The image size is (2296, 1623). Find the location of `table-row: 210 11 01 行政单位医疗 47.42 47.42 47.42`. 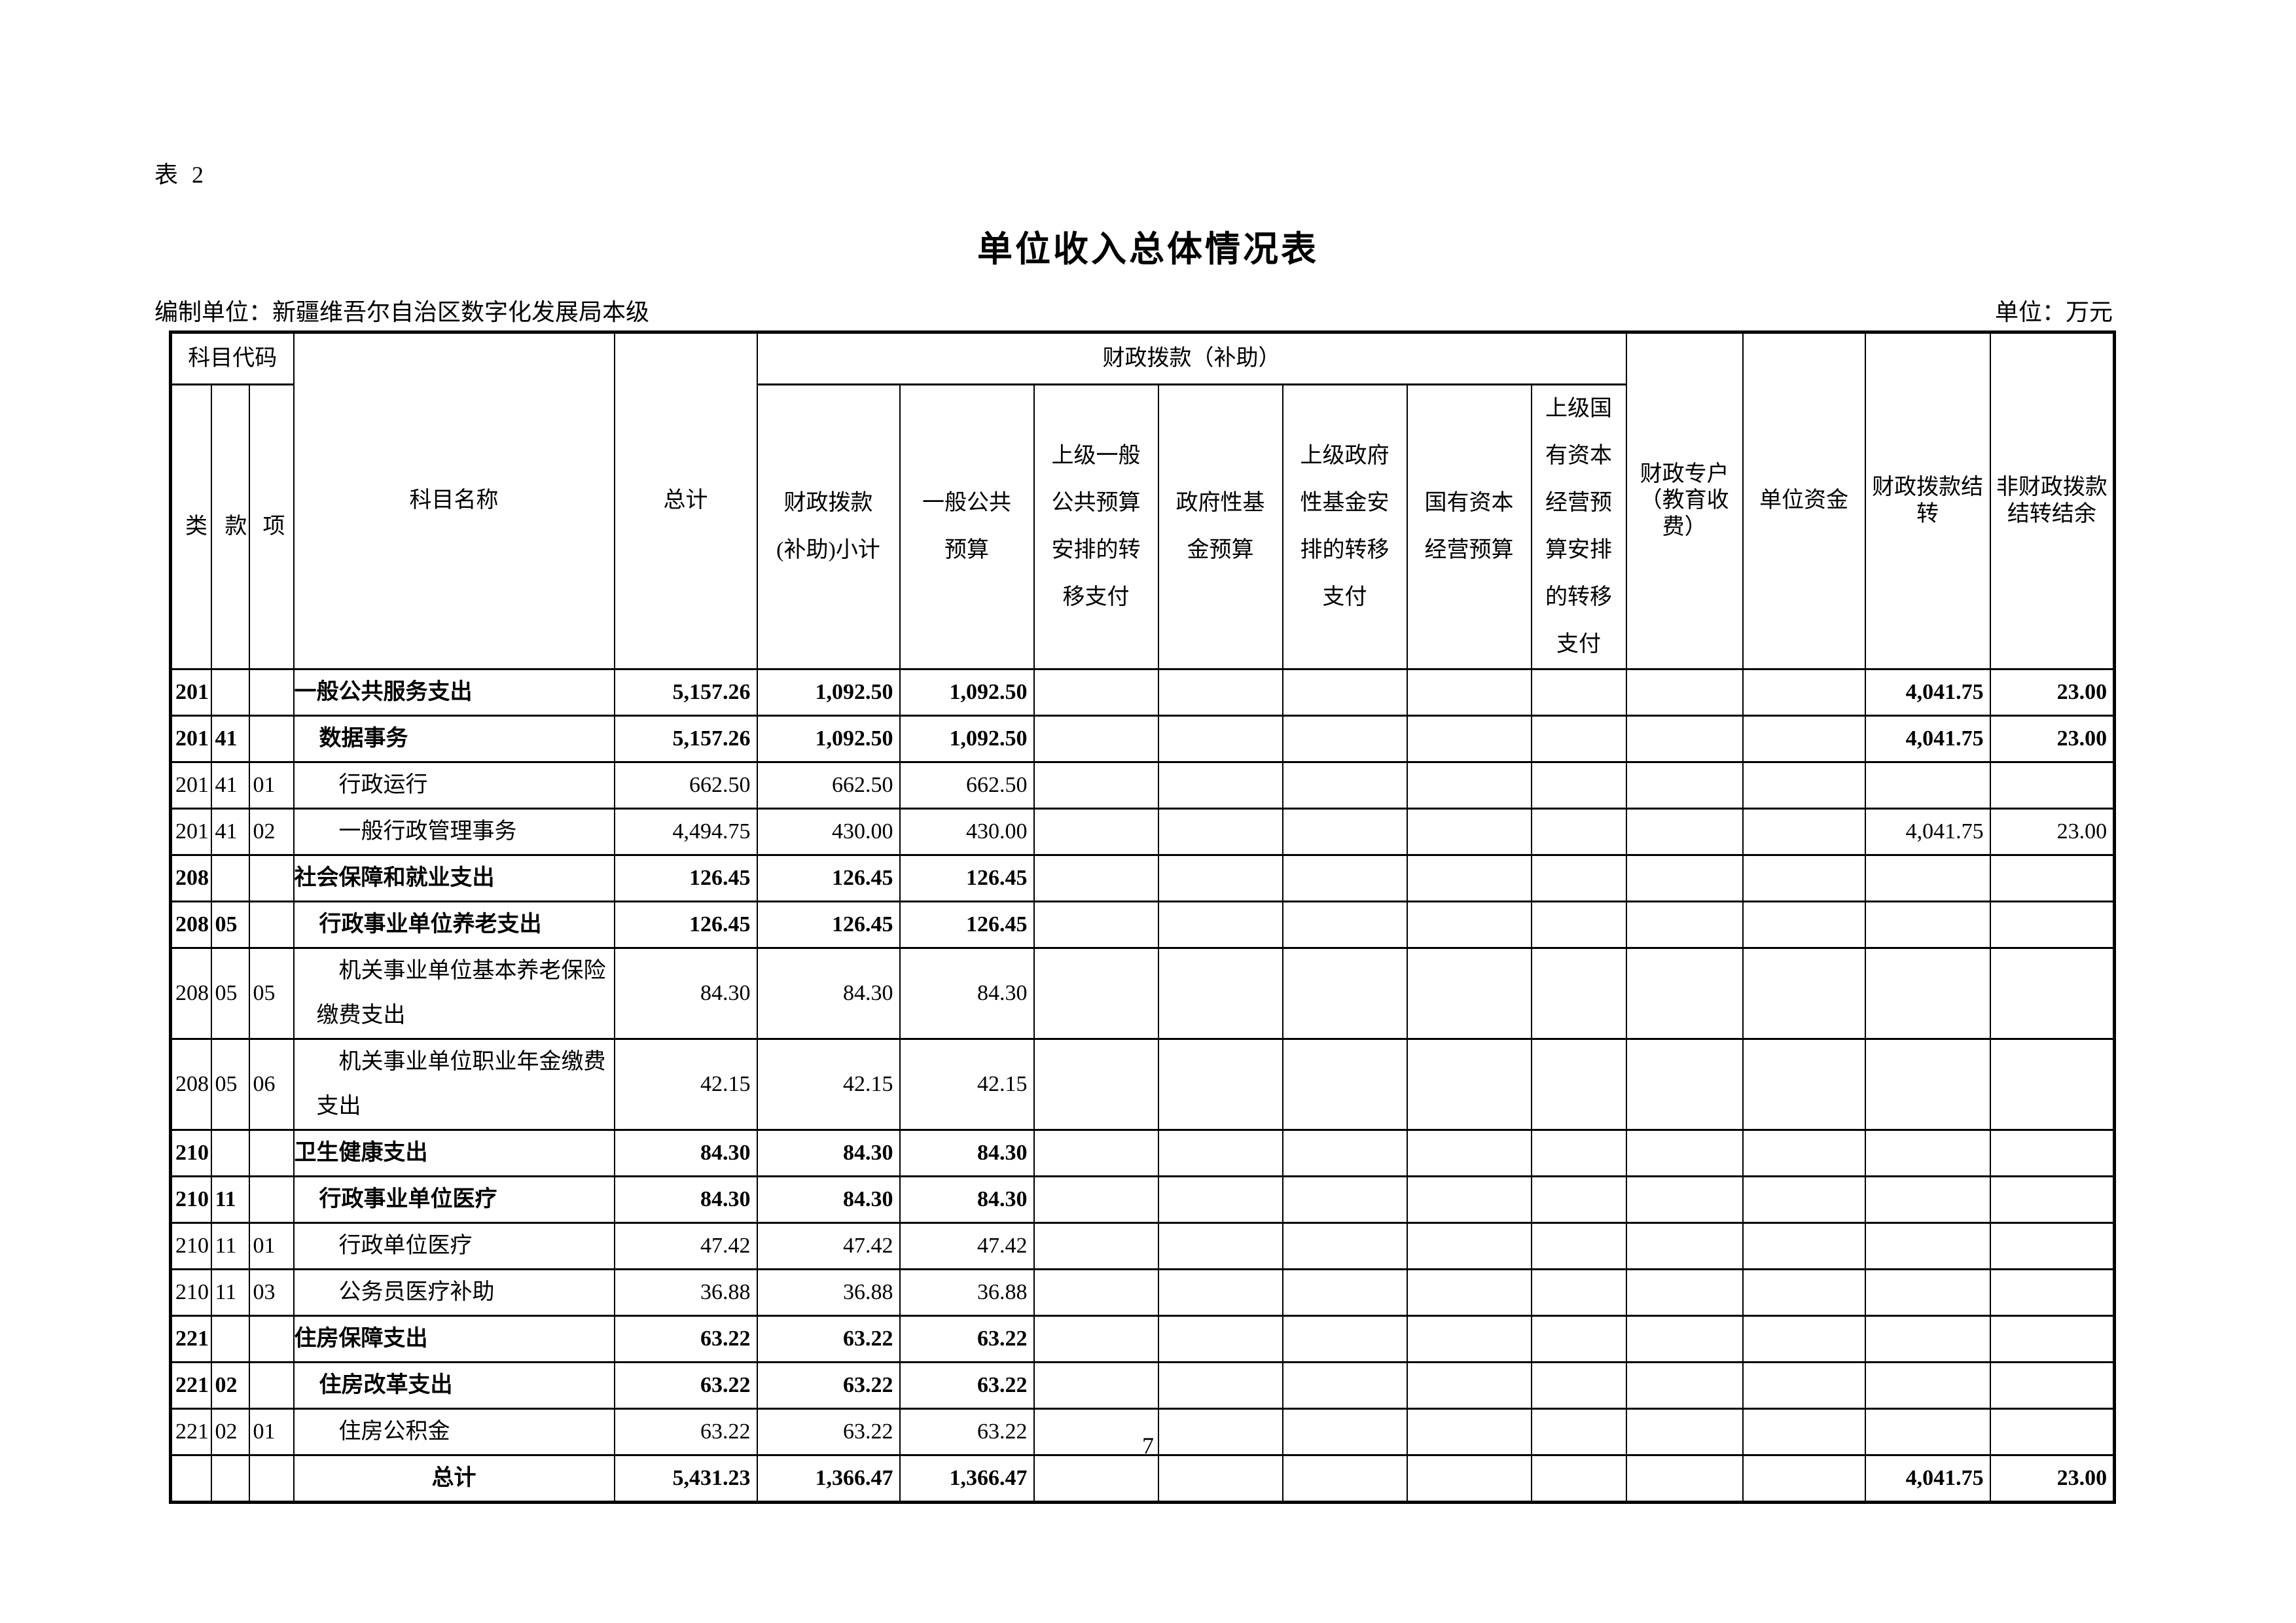

table-row: 210 11 01 行政单位医疗 47.42 47.42 47.42 is located at coordinates (1142, 1246).